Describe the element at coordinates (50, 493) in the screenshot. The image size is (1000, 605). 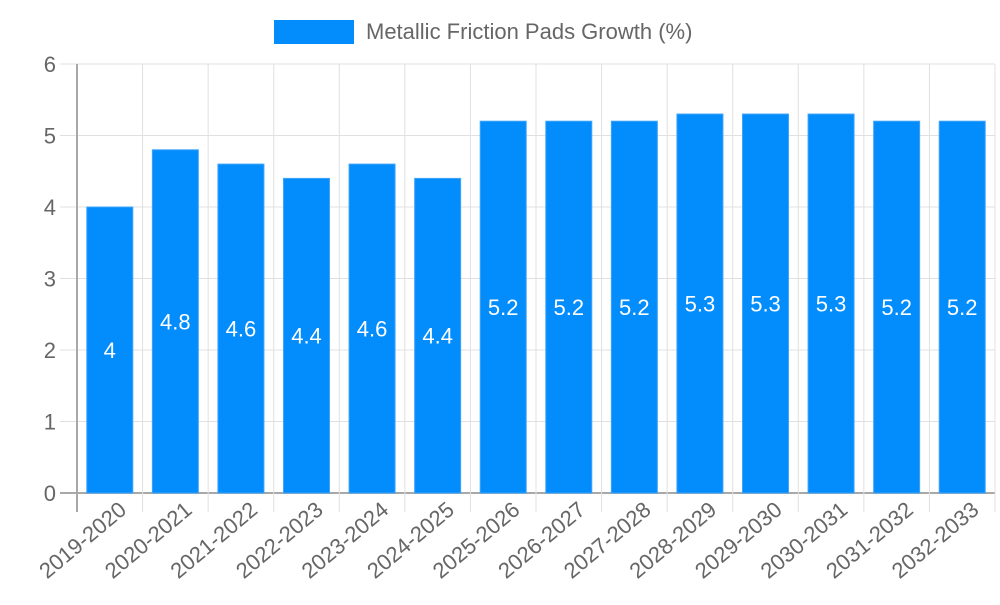
I see `y-tick-label: 0` at that location.